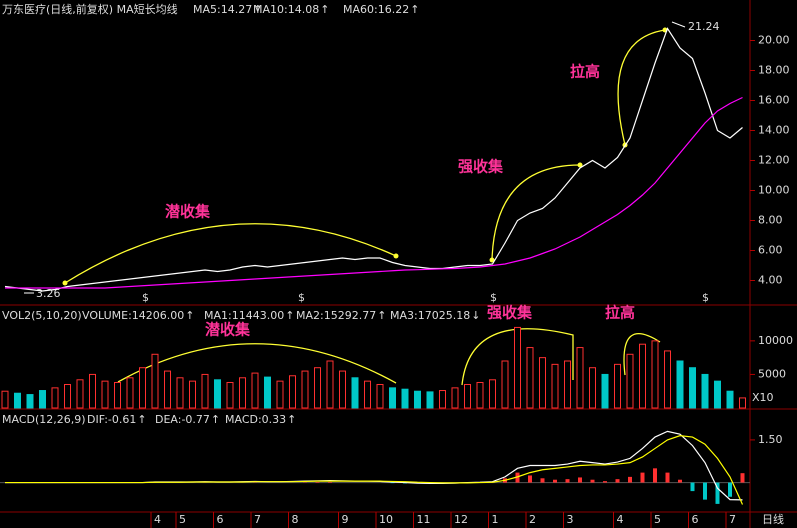 The image size is (797, 528). Describe the element at coordinates (111, 419) in the screenshot. I see `header-item: DIF:-0.61` at that location.